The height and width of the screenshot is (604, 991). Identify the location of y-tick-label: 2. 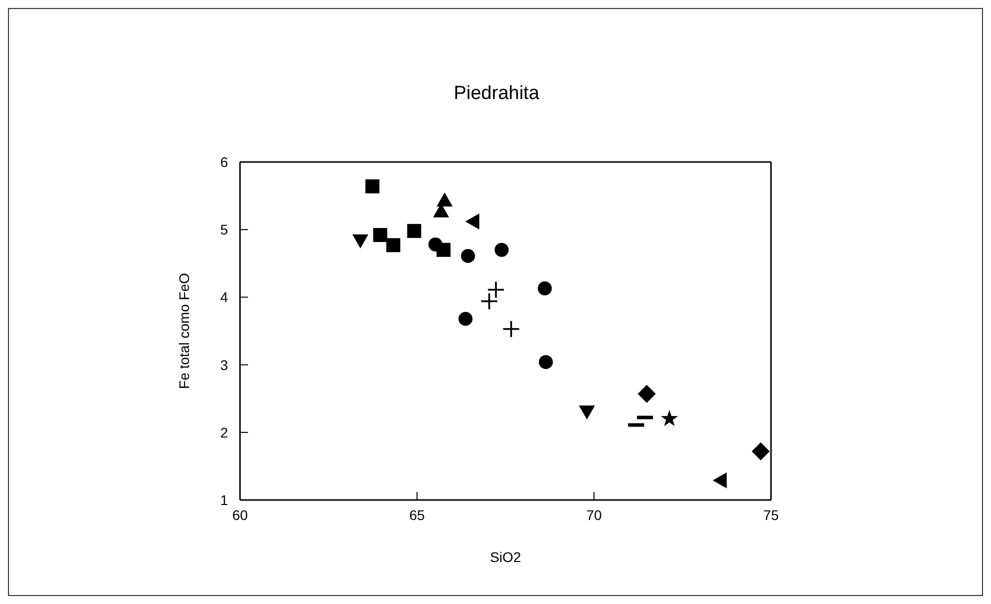
(224, 432).